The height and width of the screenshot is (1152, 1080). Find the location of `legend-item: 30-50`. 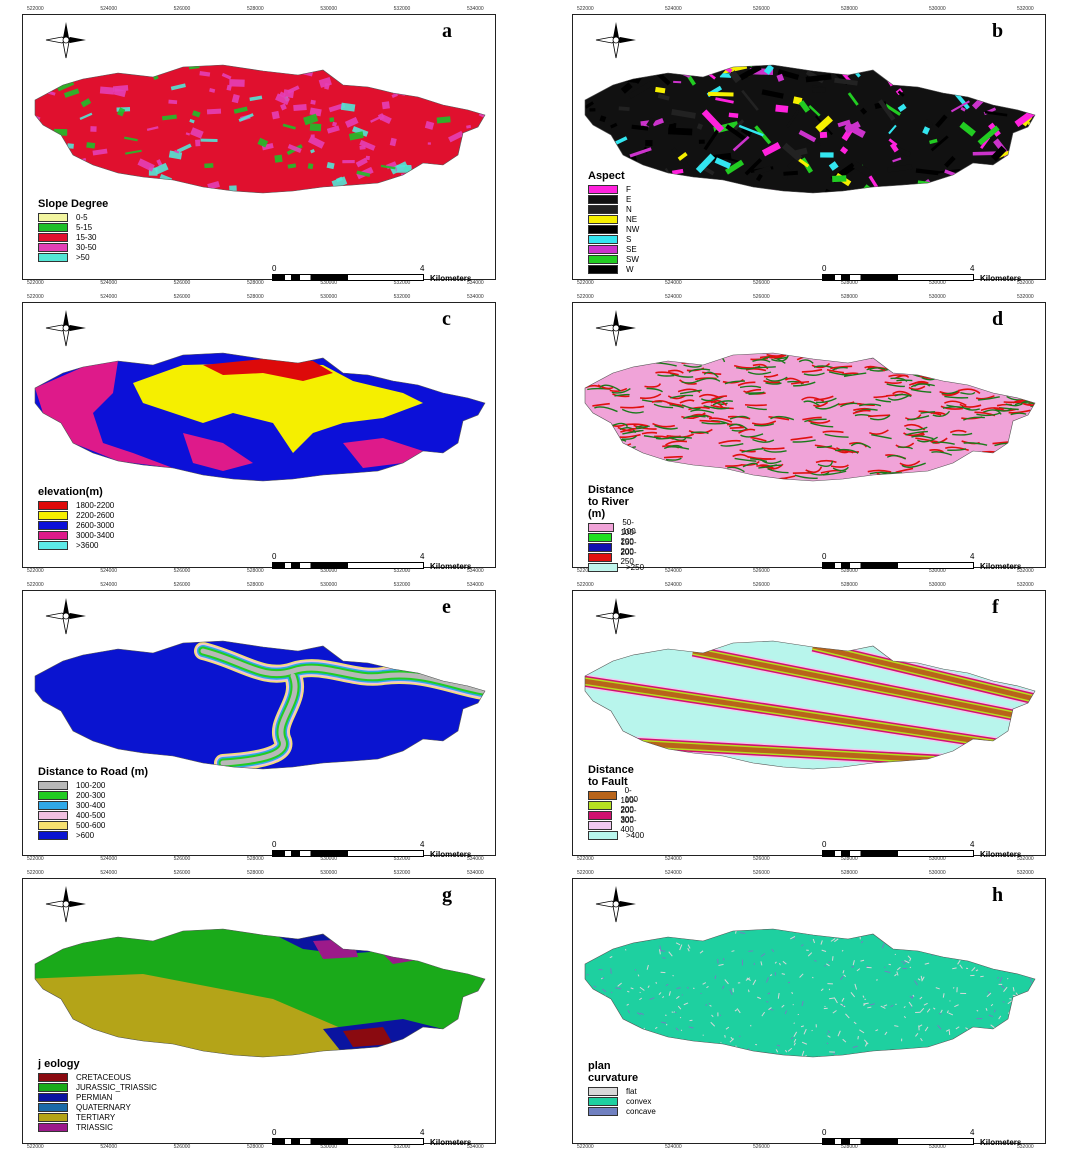

legend-item: 30-50 is located at coordinates (73, 247).